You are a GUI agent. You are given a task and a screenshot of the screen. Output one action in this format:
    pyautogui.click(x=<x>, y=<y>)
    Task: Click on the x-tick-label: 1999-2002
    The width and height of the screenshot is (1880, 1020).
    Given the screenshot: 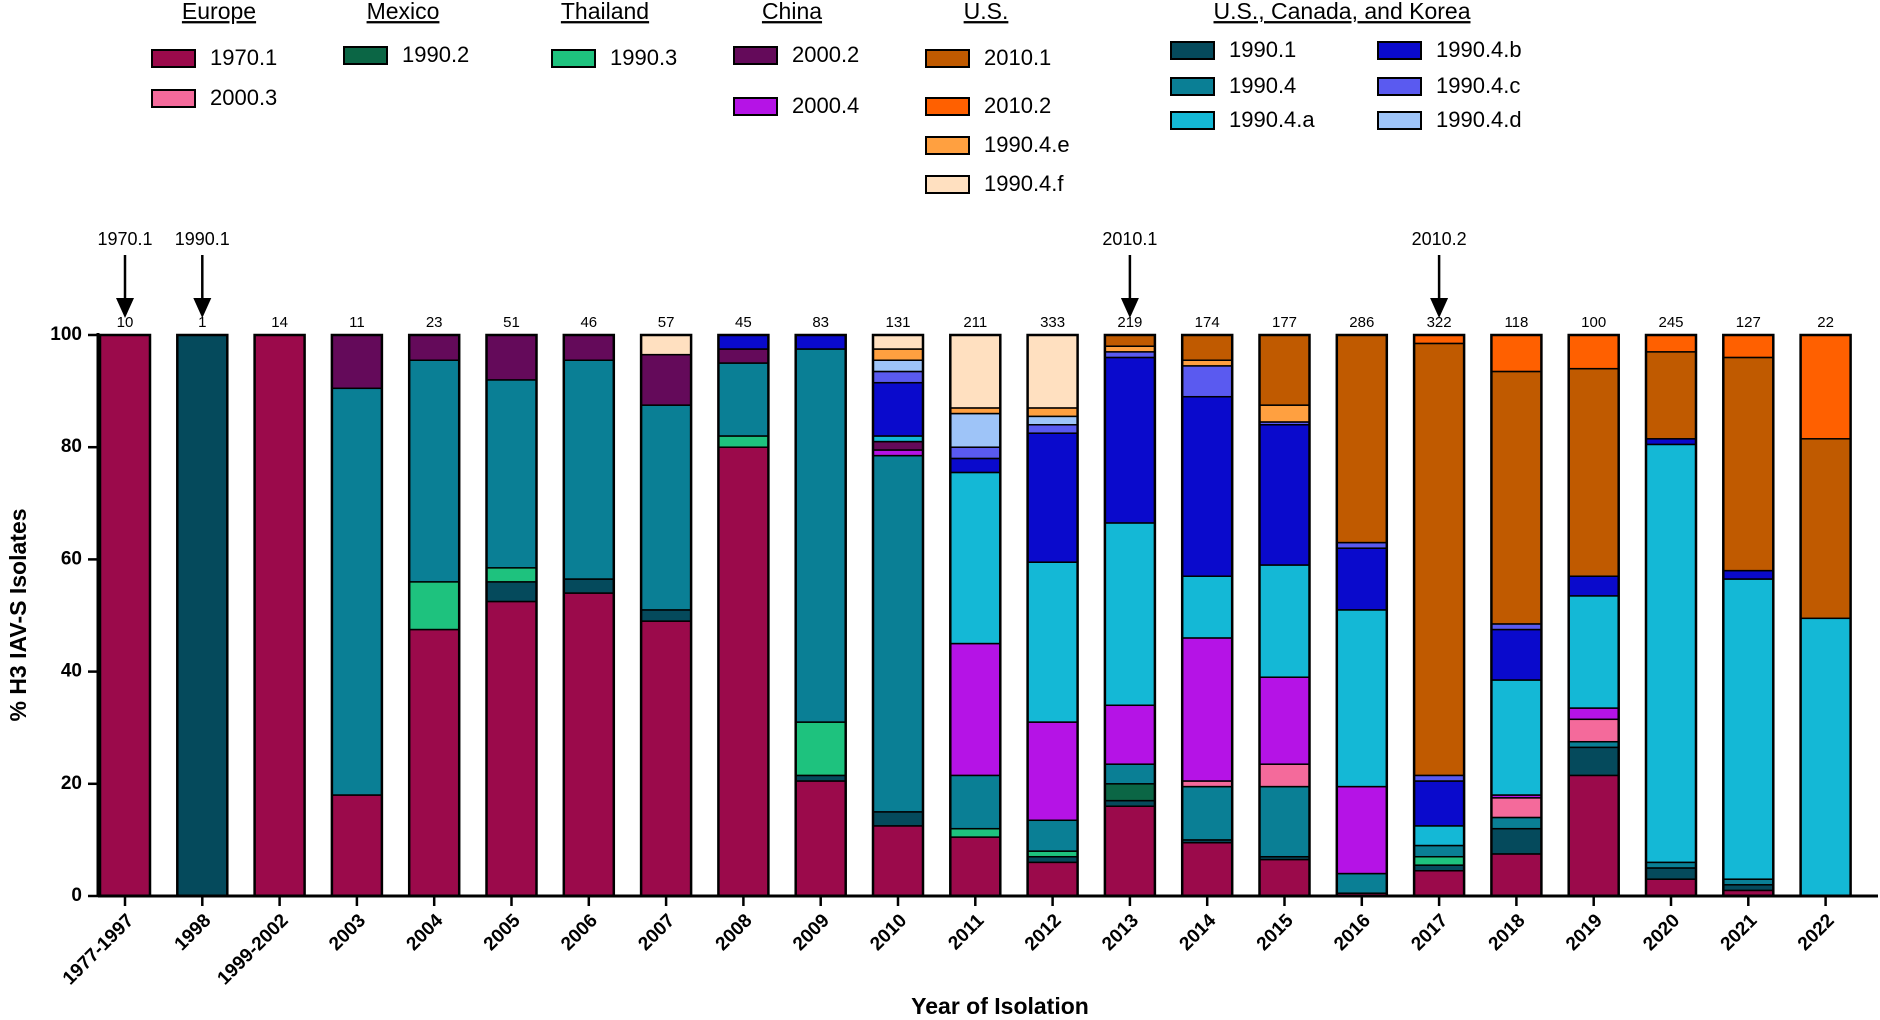 What is the action you would take?
    pyautogui.click(x=253, y=949)
    